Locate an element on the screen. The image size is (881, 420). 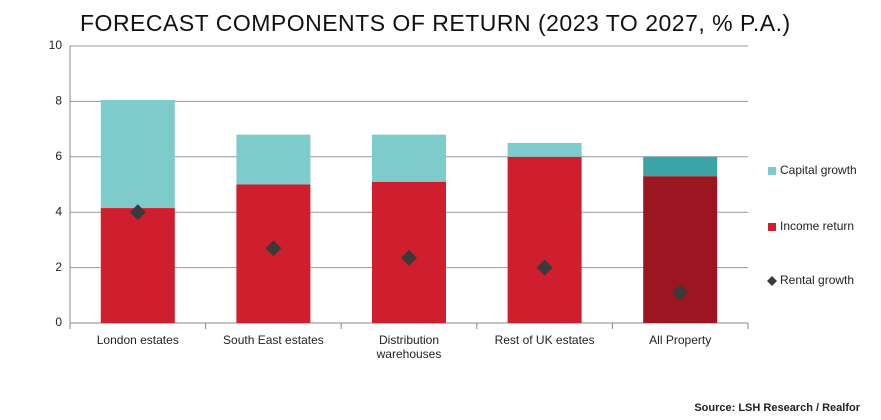
y-tick-label: 8 is located at coordinates (58, 101).